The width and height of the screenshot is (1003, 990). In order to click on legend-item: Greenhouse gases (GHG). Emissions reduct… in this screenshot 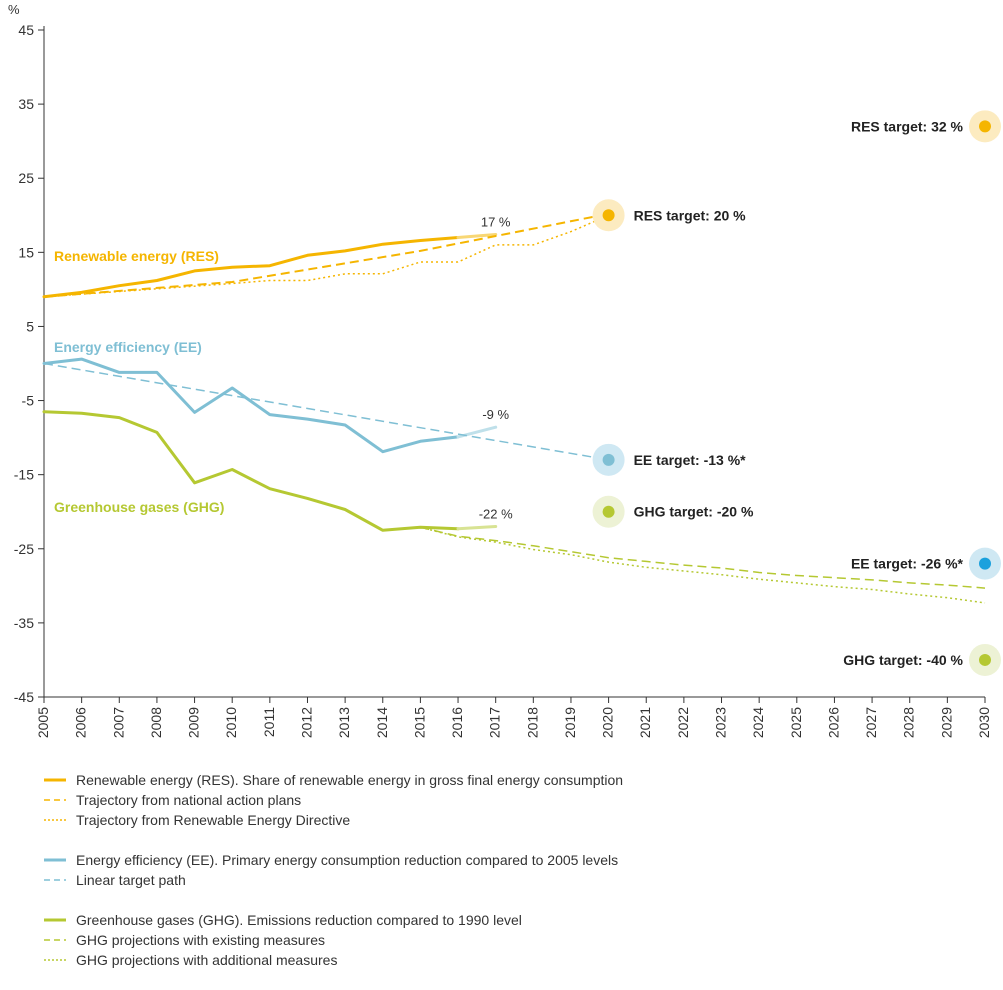, I will do `click(514, 920)`.